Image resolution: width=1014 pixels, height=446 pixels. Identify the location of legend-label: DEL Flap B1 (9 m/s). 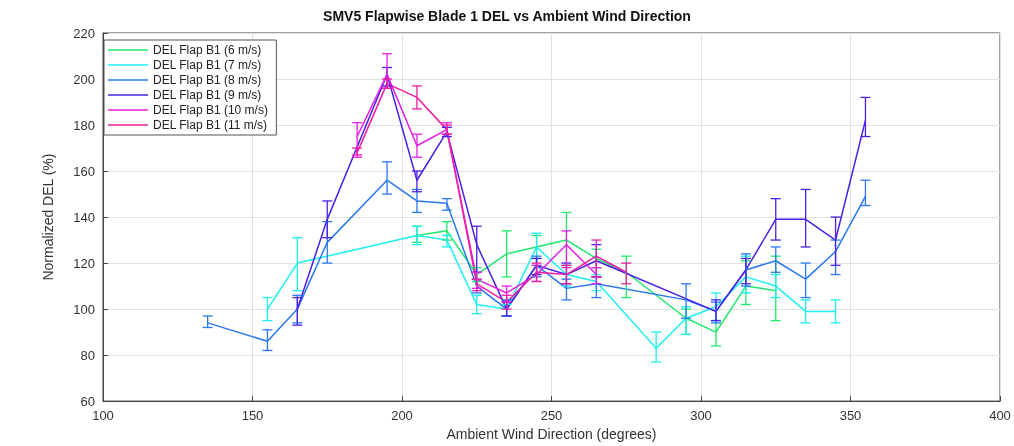
(207, 95).